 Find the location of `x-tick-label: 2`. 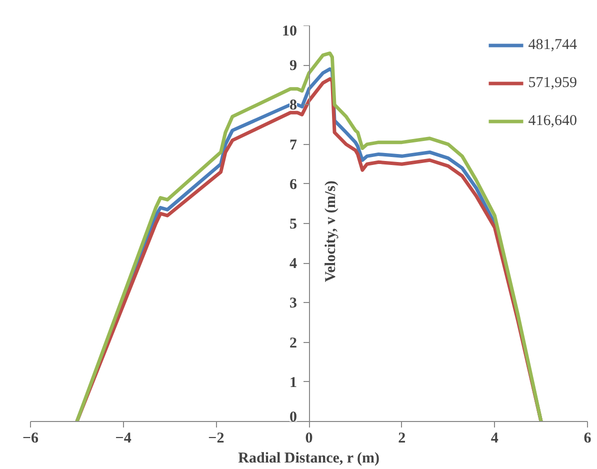

x-tick-label: 2 is located at coordinates (402, 438).